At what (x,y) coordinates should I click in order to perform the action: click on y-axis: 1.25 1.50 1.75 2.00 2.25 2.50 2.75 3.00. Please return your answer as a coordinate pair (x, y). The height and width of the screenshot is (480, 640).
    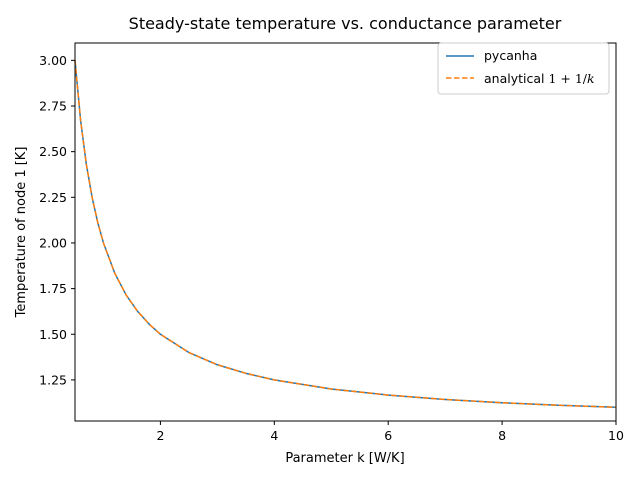
    Looking at the image, I should click on (57, 220).